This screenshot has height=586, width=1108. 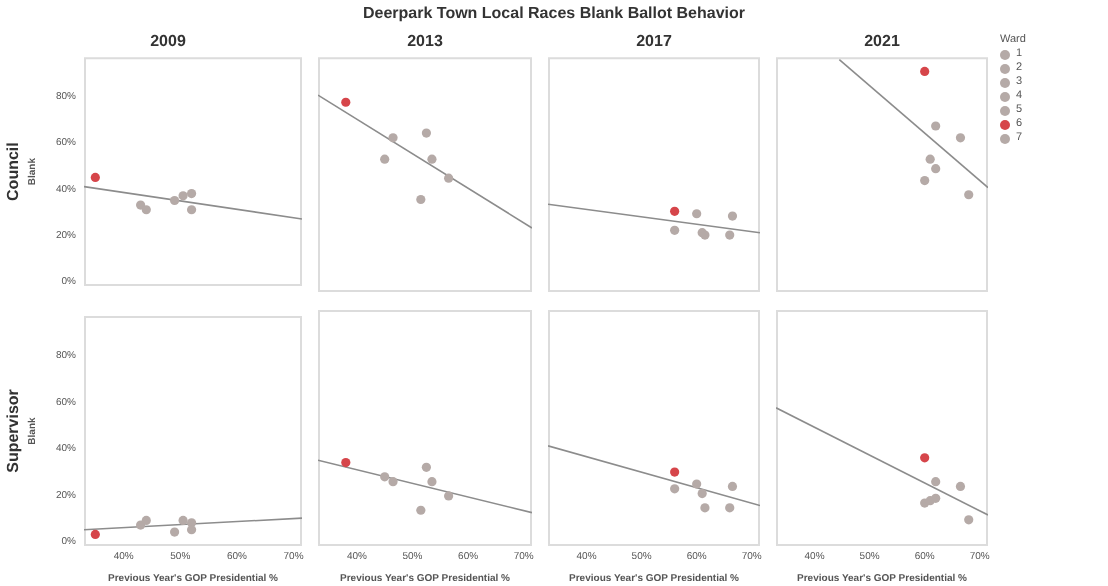 I want to click on text: Supervisor, so click(x=13, y=431).